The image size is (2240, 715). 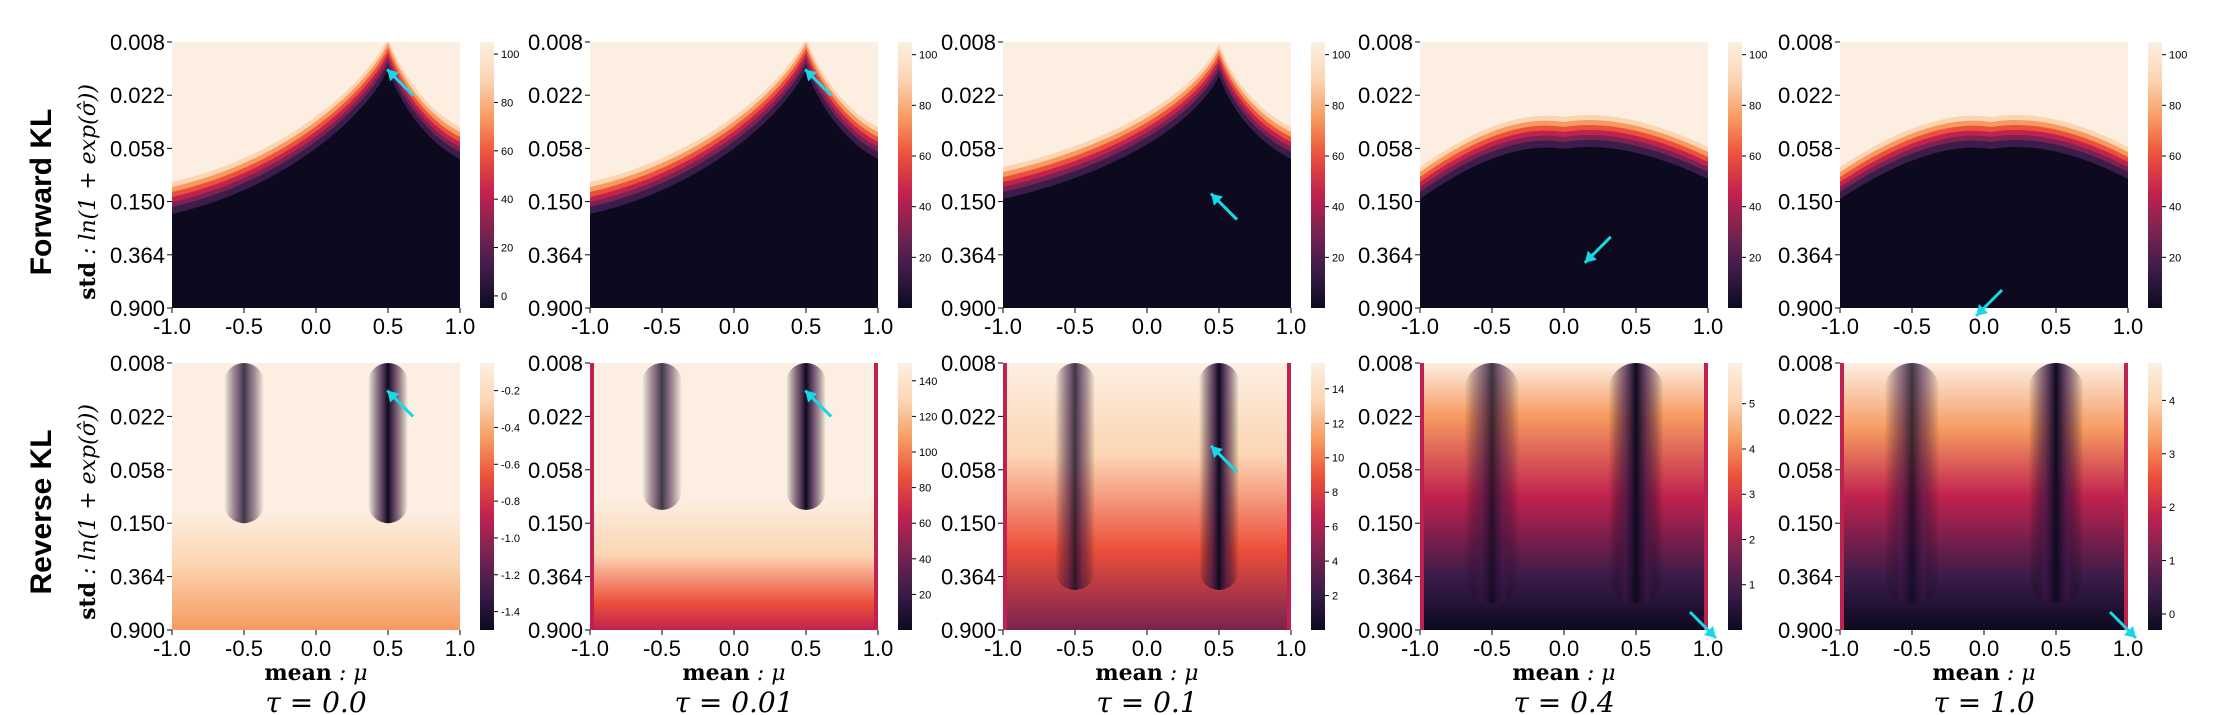 What do you see at coordinates (2175, 258) in the screenshot?
I see `colorbar-tick-label: 20` at bounding box center [2175, 258].